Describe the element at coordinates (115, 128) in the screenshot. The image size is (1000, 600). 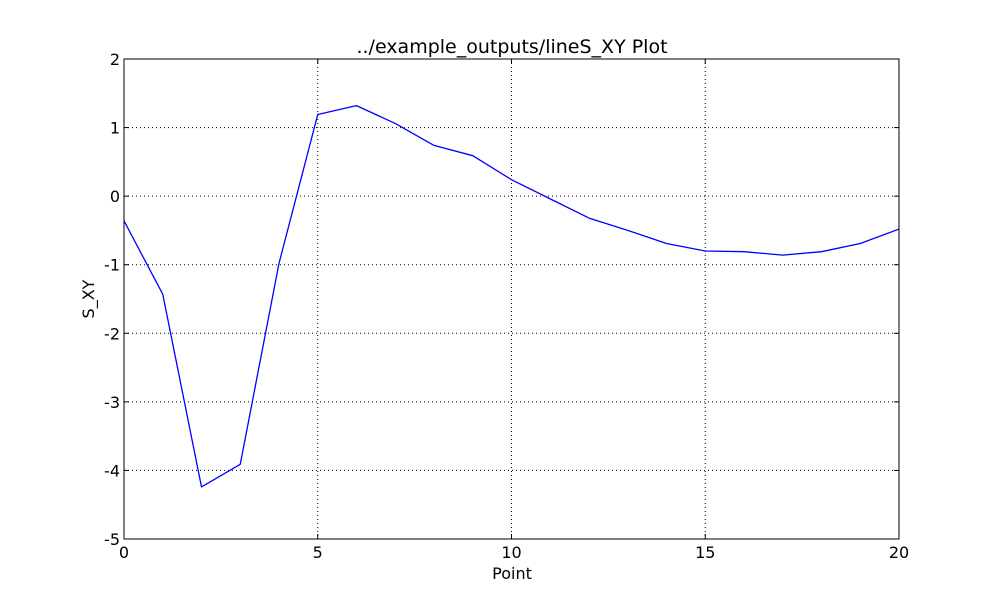
I see `y-tick-label: 1` at that location.